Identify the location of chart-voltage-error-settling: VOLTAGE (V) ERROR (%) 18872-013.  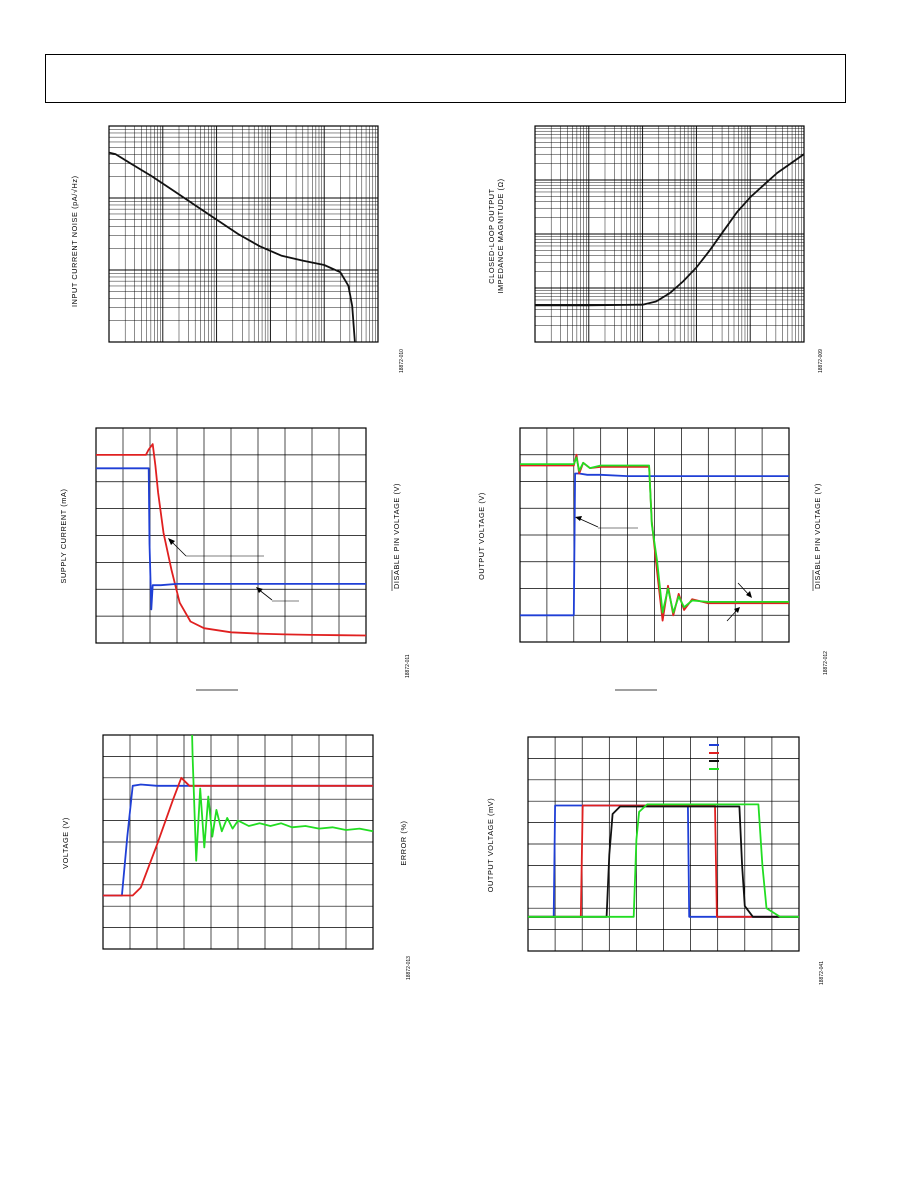
(236, 857).